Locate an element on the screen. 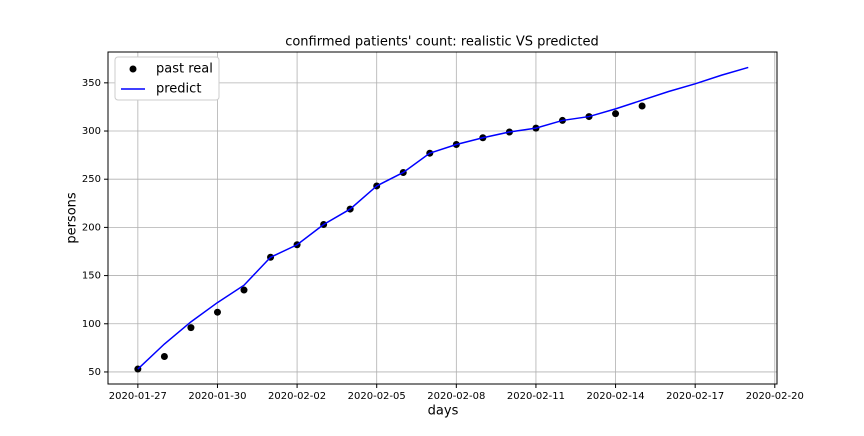 This screenshot has height=436, width=864. legend-swatch is located at coordinates (133, 69).